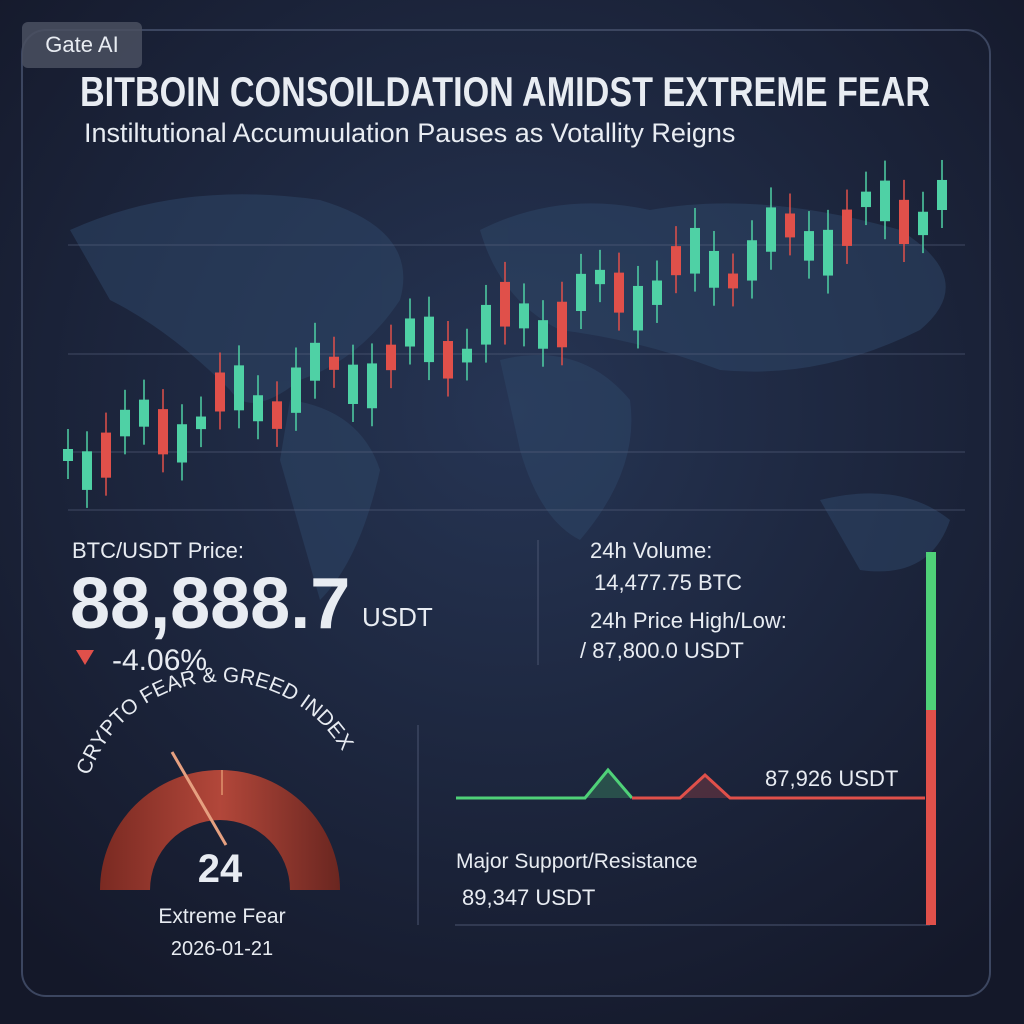 The height and width of the screenshot is (1024, 1024). I want to click on gauge-date: 2026-01-21, so click(222, 949).